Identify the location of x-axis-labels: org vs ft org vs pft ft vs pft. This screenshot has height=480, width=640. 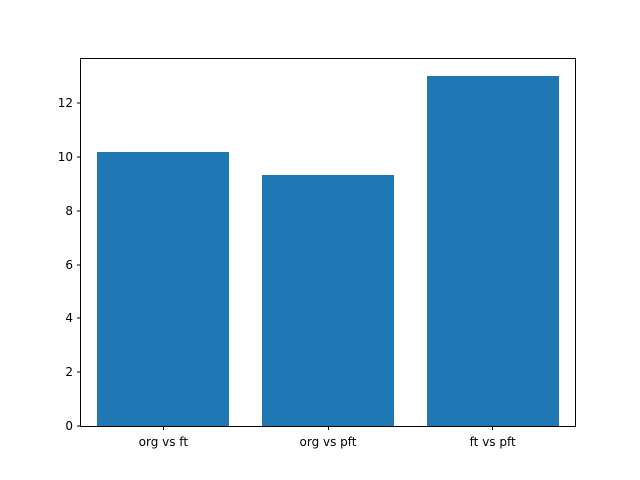
(328, 437).